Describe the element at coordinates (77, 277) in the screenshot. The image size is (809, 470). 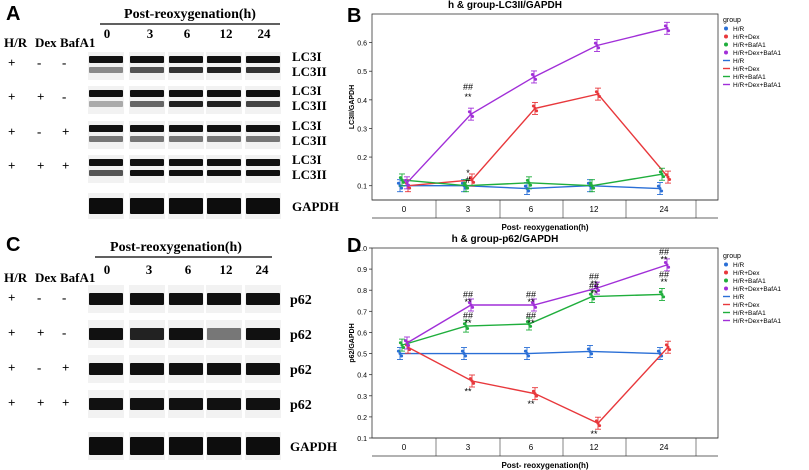
I see `panel-c-header-bafa1: BafA1` at that location.